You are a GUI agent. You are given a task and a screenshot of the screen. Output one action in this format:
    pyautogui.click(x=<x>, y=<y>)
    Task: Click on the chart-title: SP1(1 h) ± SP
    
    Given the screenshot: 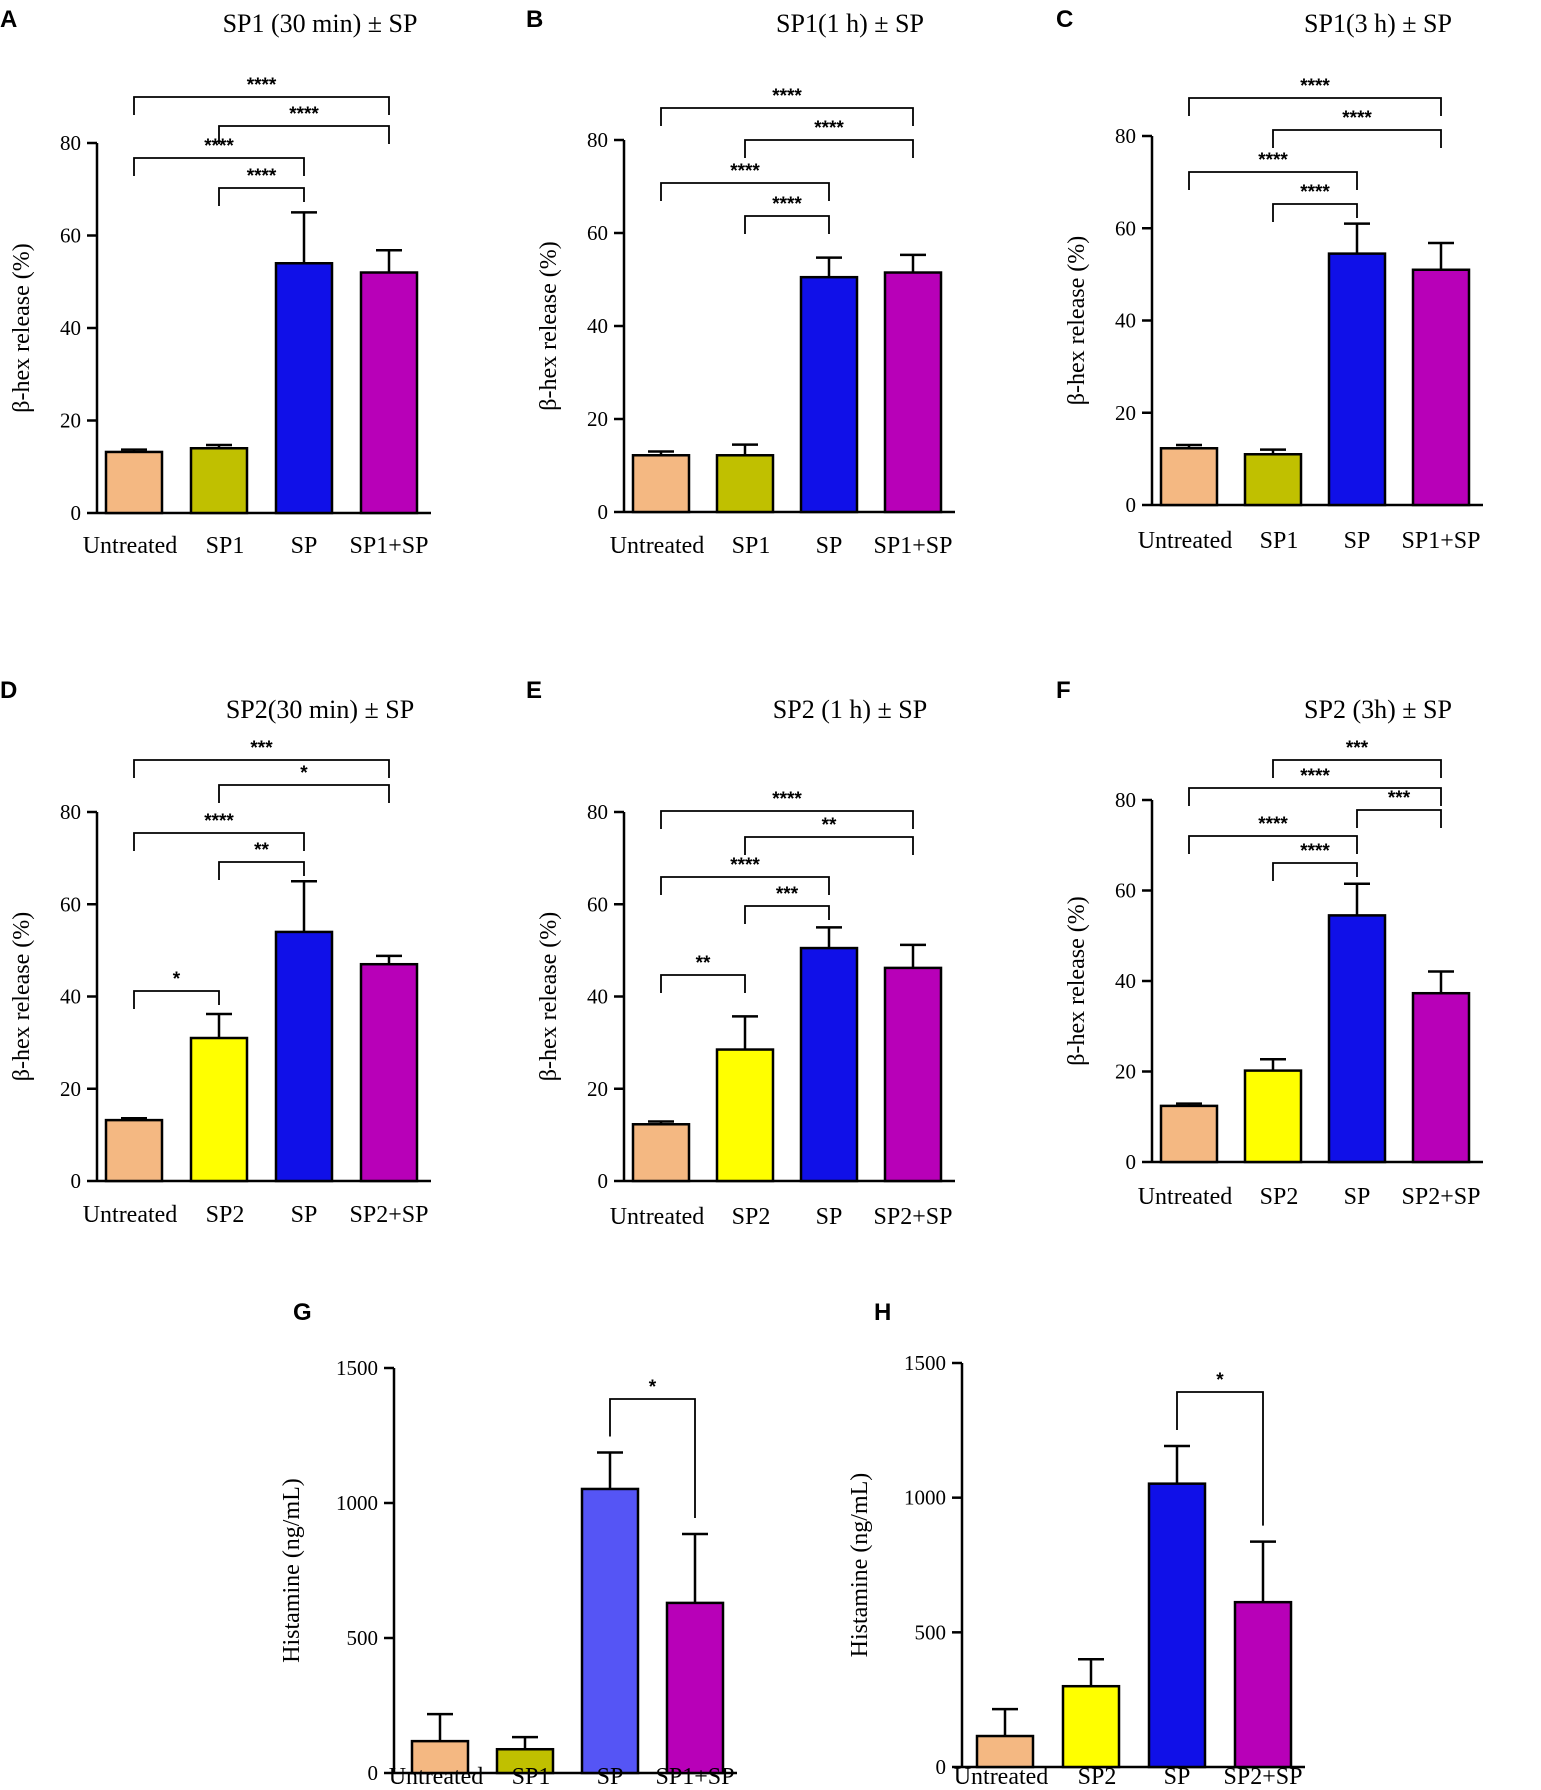 What is the action you would take?
    pyautogui.click(x=850, y=23)
    